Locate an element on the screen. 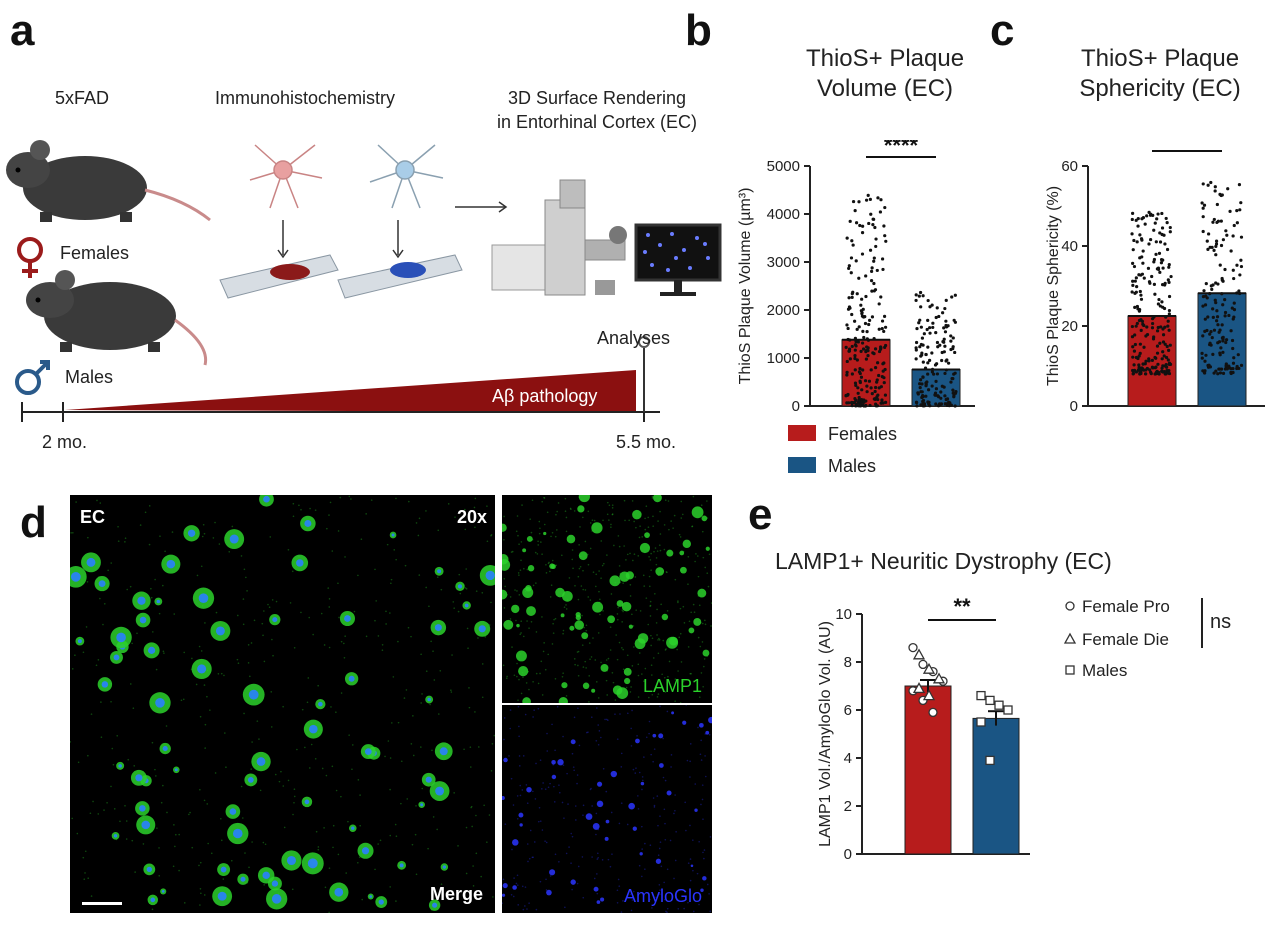 Image resolution: width=1280 pixels, height=926 pixels. plaque-core is located at coordinates (142, 808).